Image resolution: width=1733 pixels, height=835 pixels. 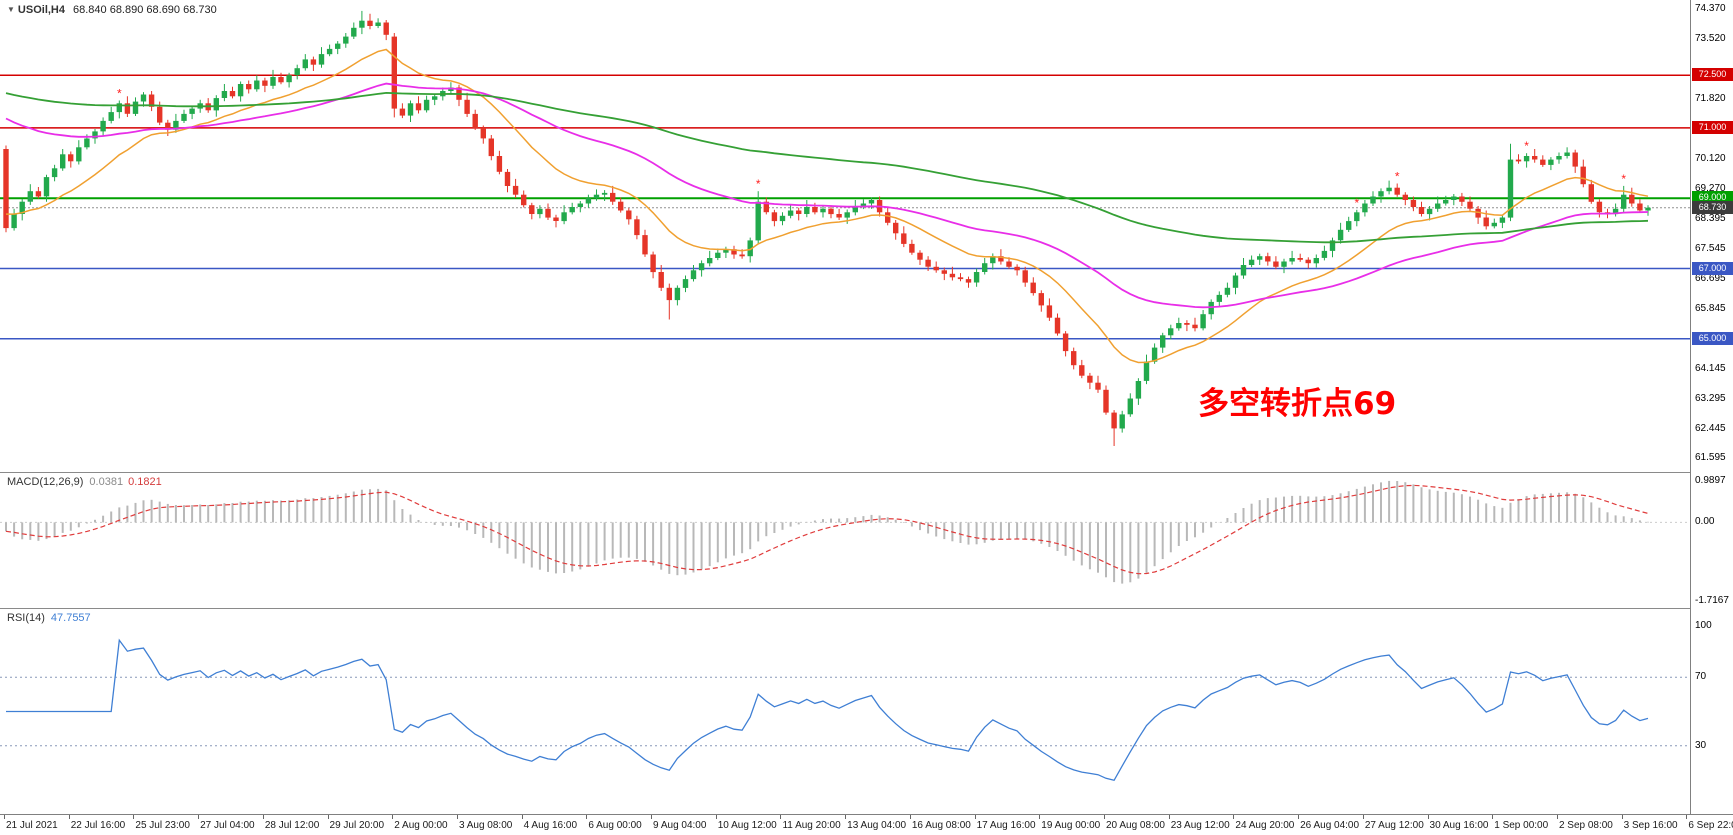 I want to click on price-axis-label: 73.520, so click(x=1710, y=39).